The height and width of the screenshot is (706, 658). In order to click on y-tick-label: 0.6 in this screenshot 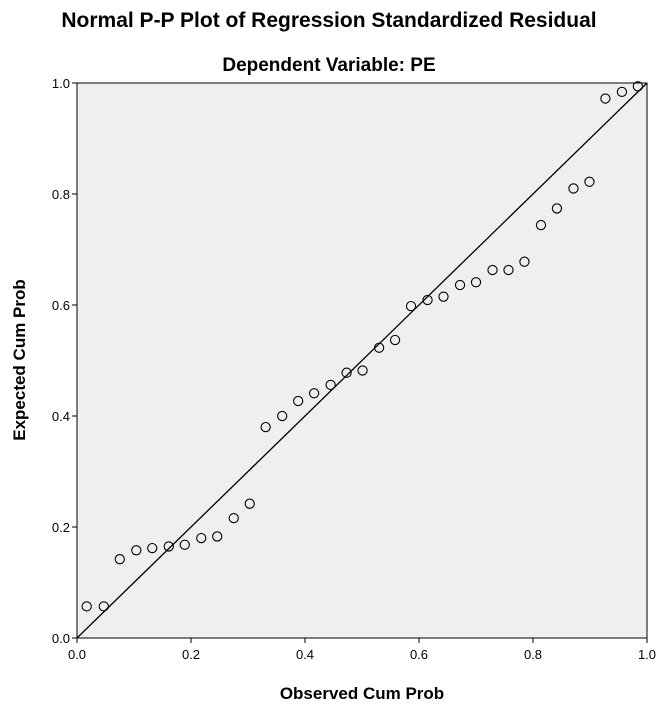, I will do `click(61, 305)`.